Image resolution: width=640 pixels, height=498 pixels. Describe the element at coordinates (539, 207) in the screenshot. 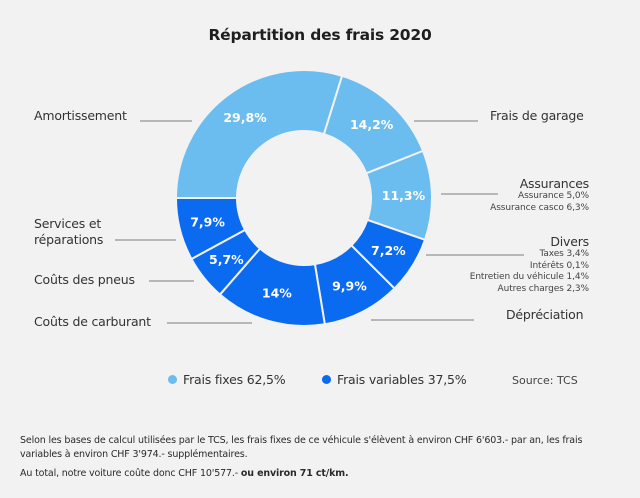

I see `label-assurances-detail-2: Assurance casco 6,3%` at that location.